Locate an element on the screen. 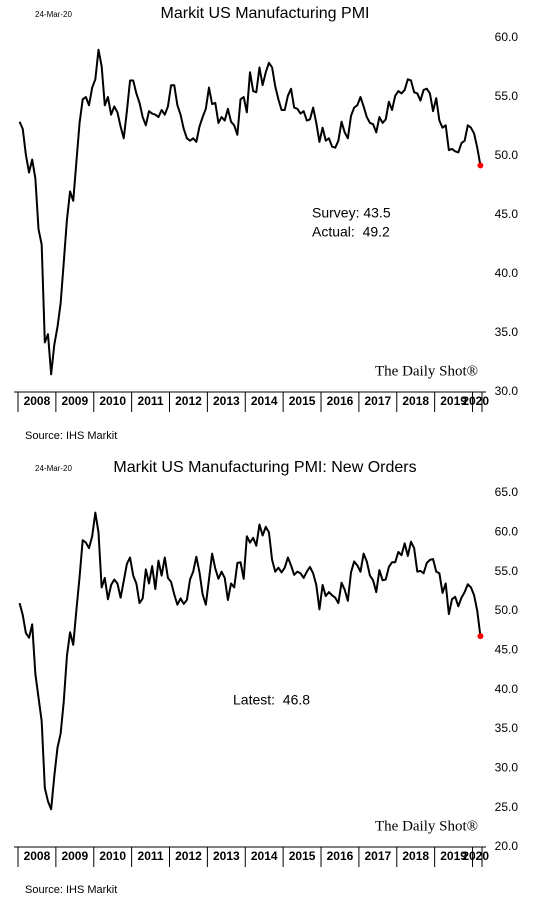  y-tick-label: 20.0 is located at coordinates (507, 846).